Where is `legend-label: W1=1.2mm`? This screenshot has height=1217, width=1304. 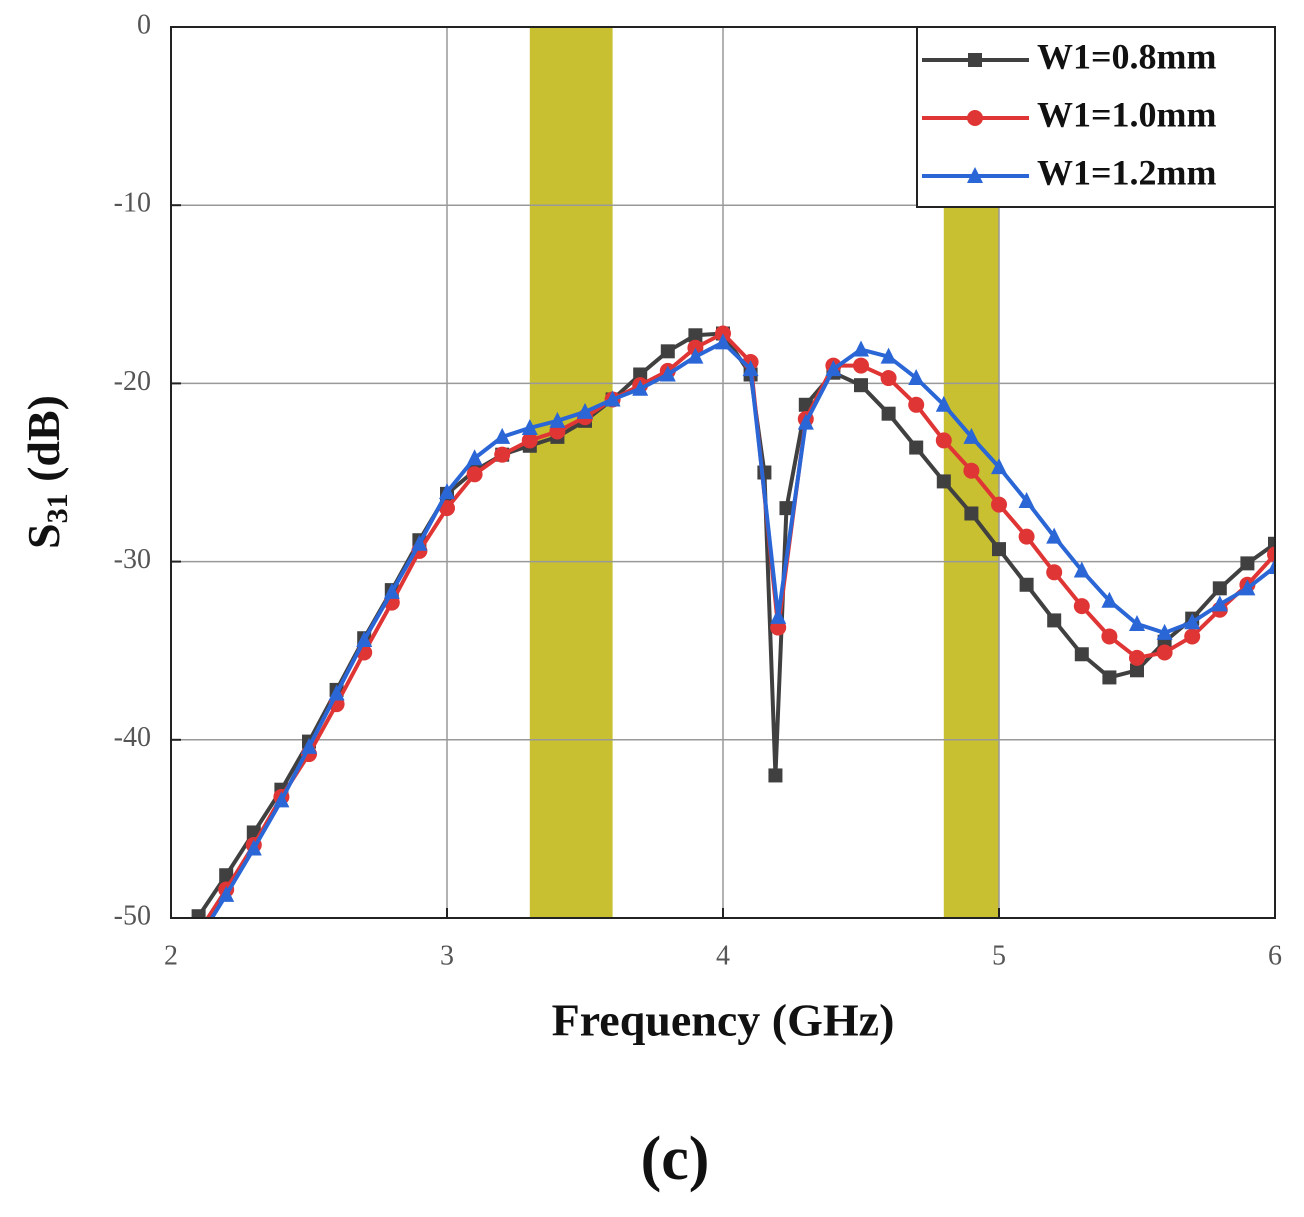
legend-label: W1=1.2mm is located at coordinates (1127, 172).